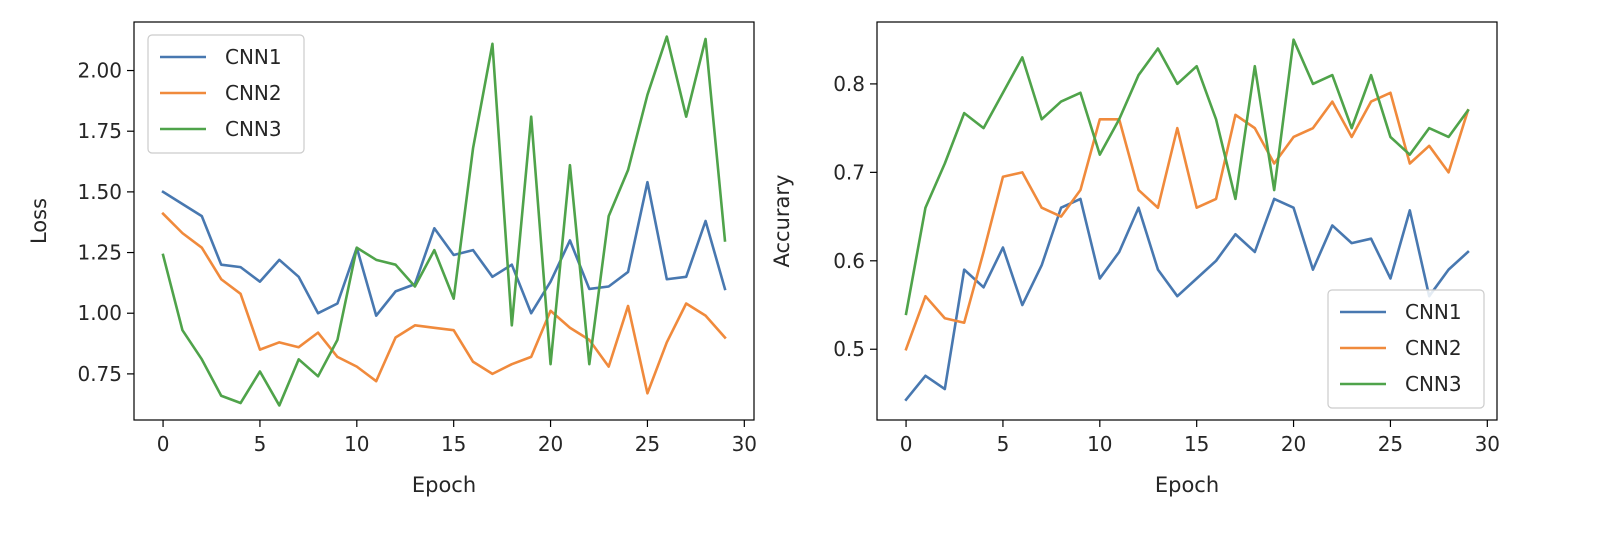  I want to click on y-tick-label: 1.50, so click(99, 192).